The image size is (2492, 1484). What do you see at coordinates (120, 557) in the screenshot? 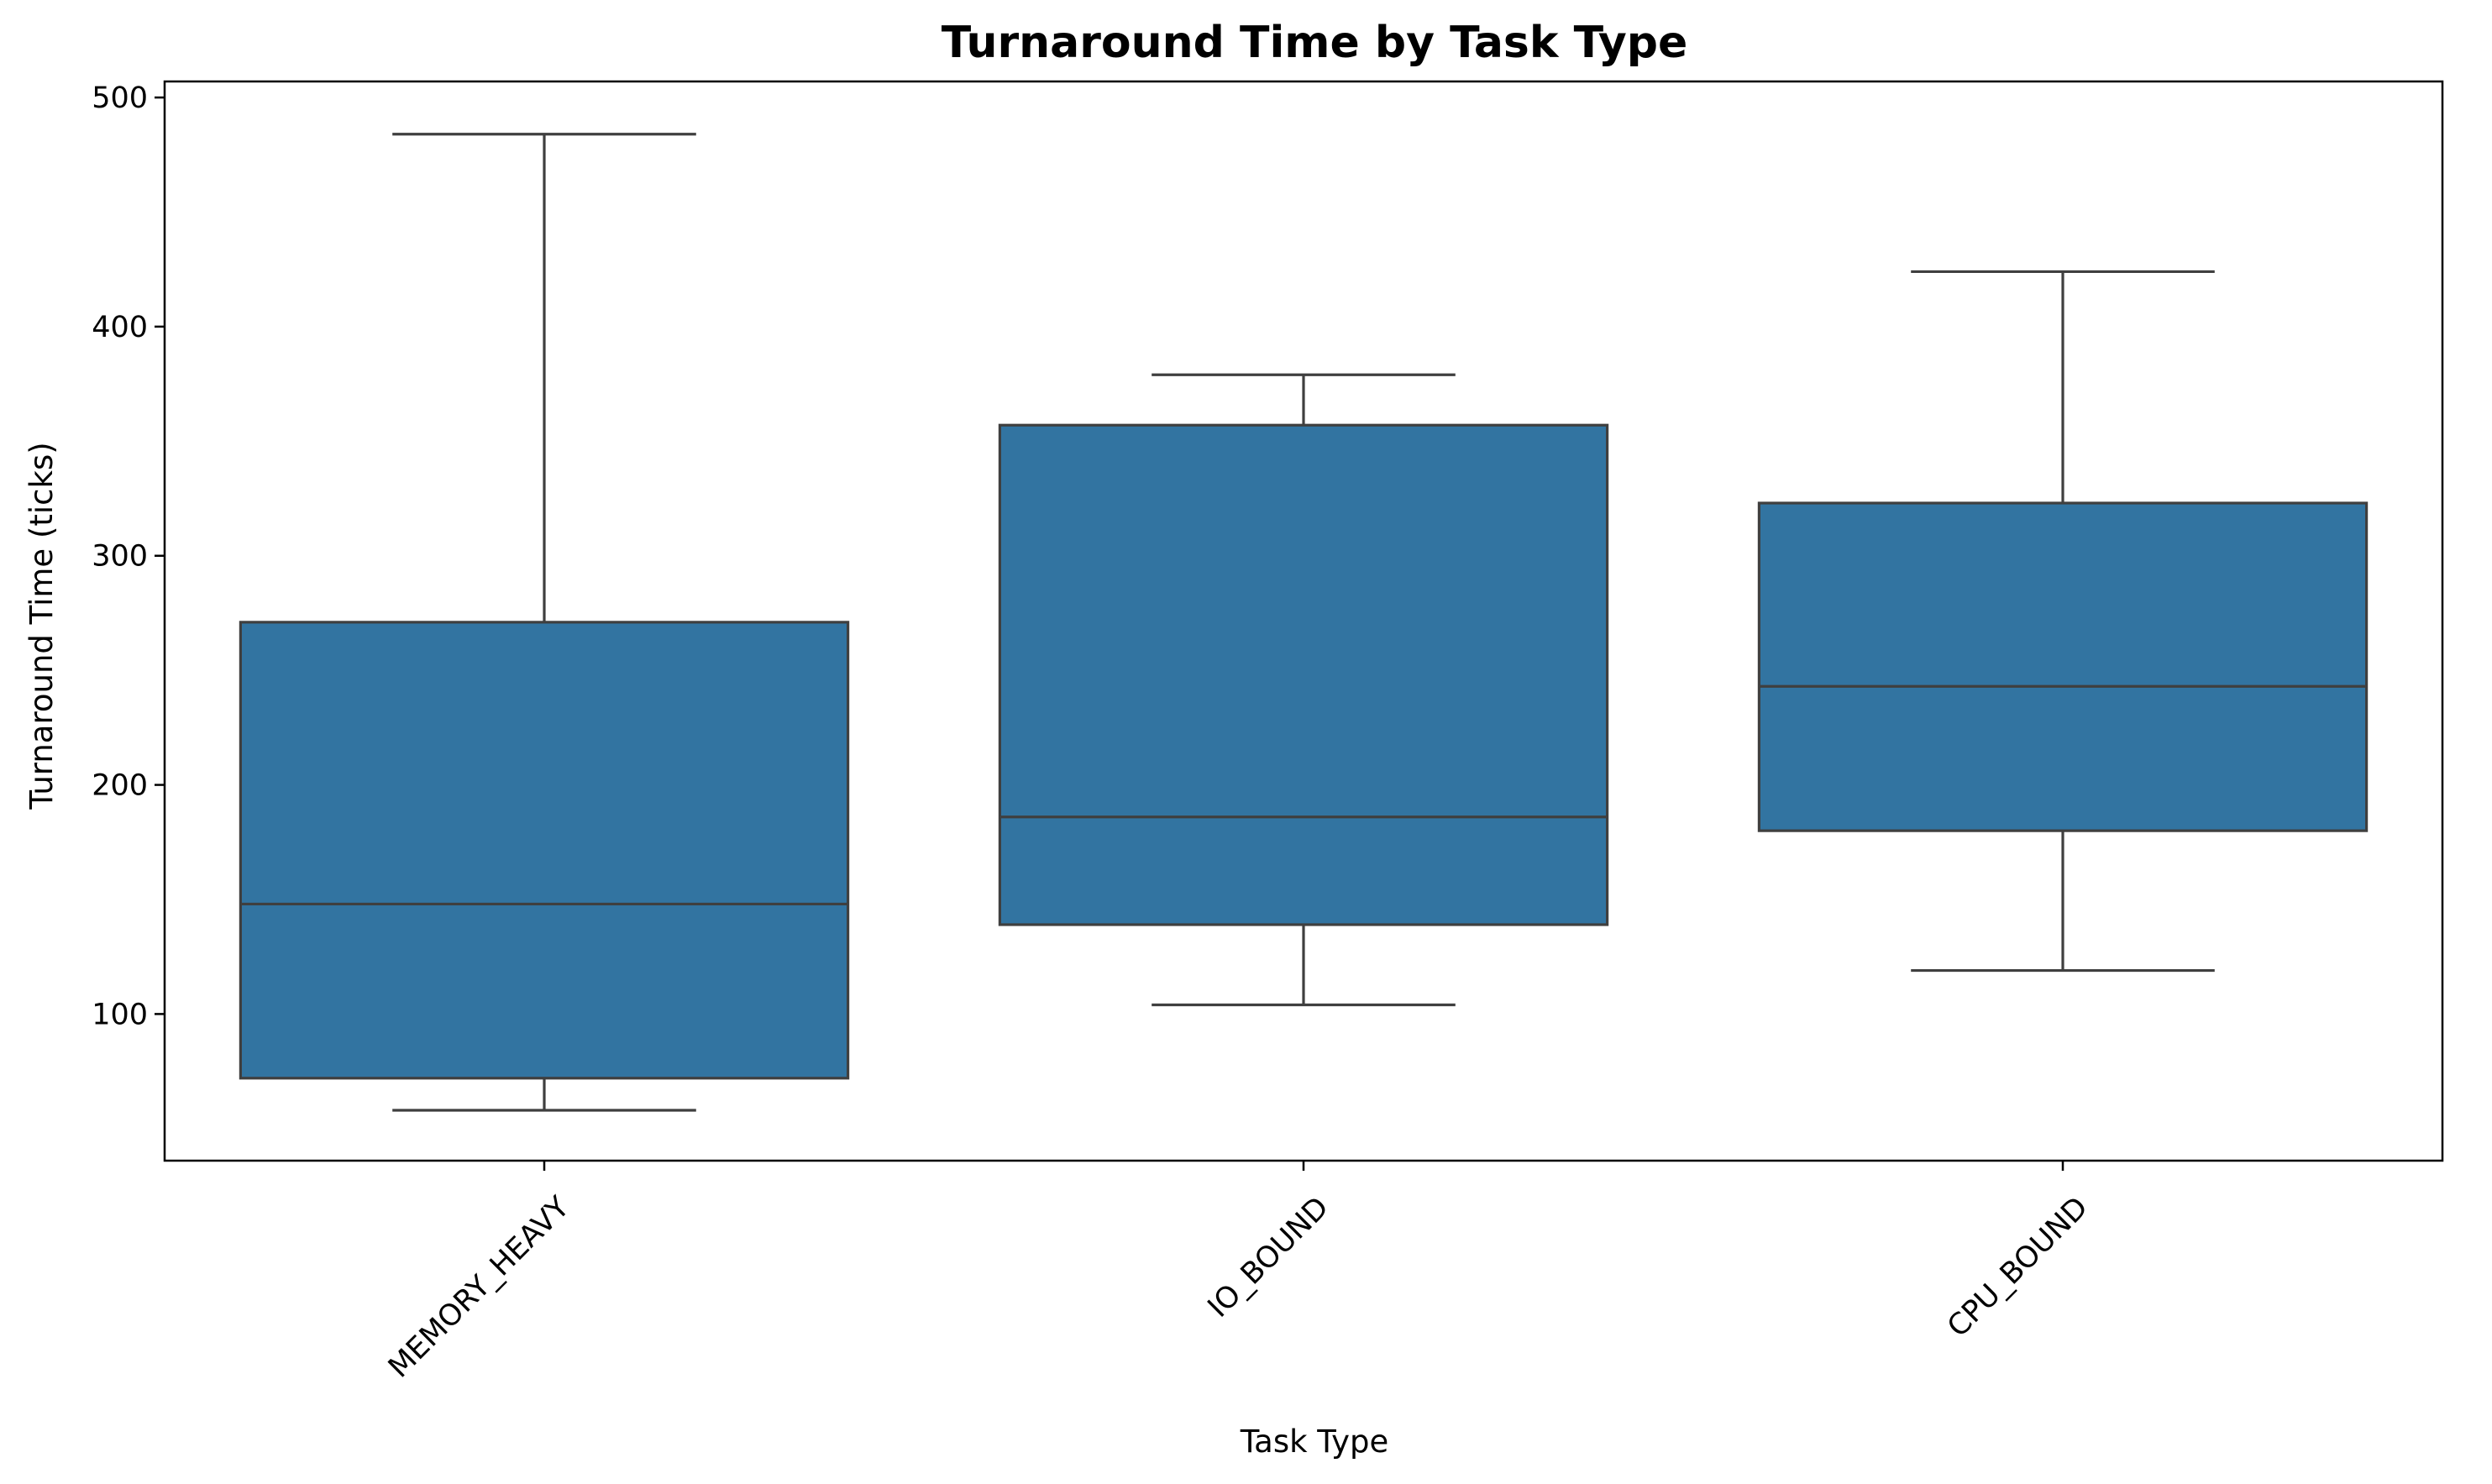
I see `y-tick-label: 300` at bounding box center [120, 557].